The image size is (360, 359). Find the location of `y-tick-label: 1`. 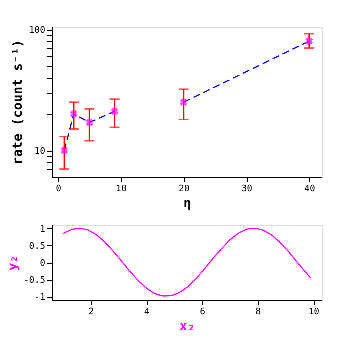

y-tick-label: 1 is located at coordinates (43, 229).